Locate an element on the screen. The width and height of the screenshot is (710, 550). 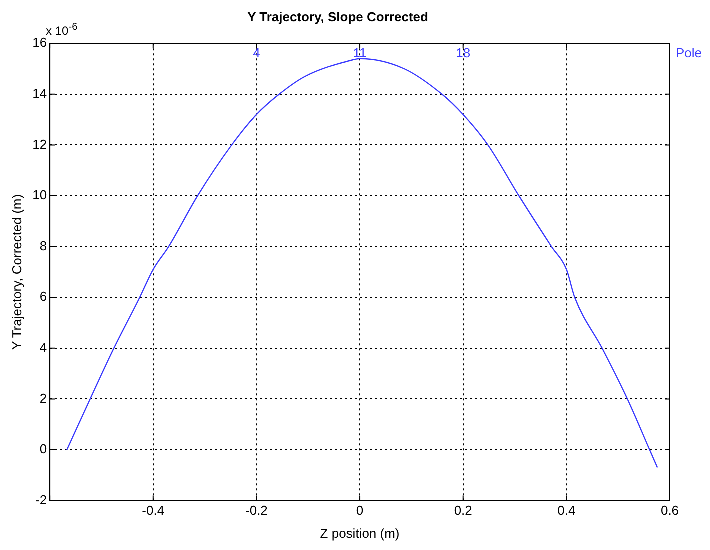
x-tick-label: -0.2 is located at coordinates (257, 510).